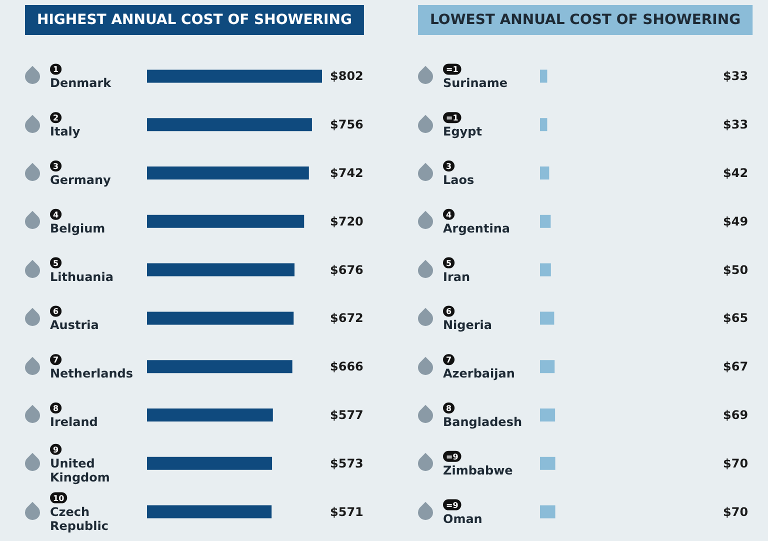 The width and height of the screenshot is (768, 541). What do you see at coordinates (467, 325) in the screenshot?
I see `y-tick-label: Nigeria` at bounding box center [467, 325].